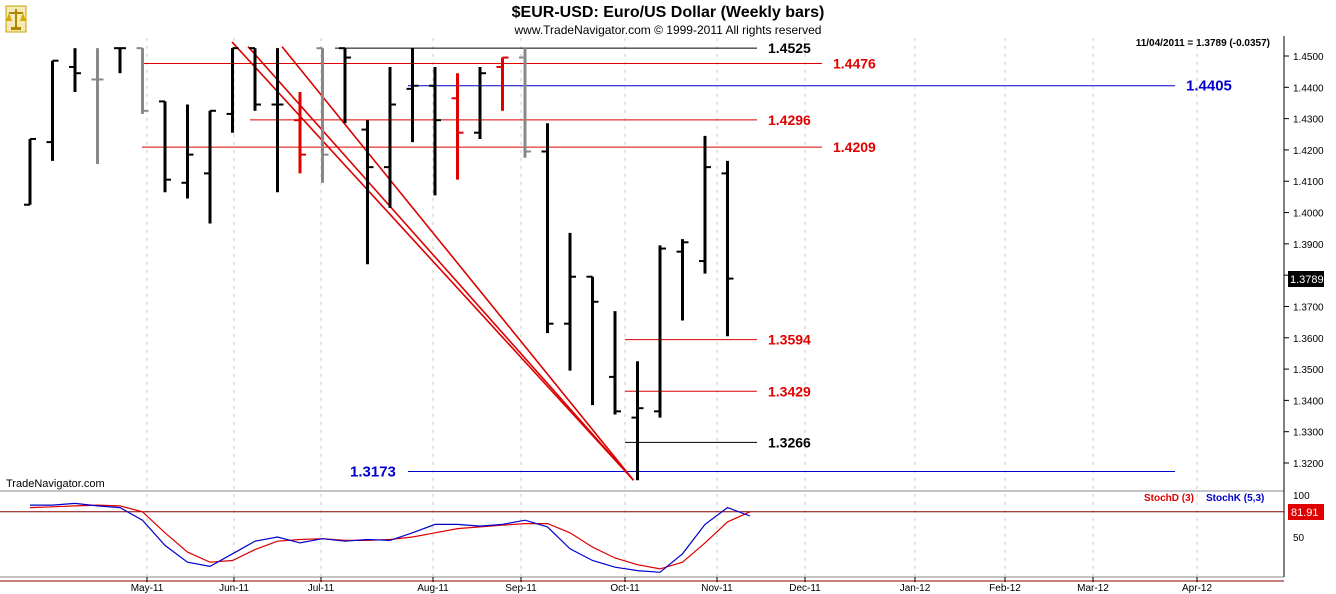 This screenshot has height=594, width=1336. I want to click on stoch-tick-label: 50, so click(1299, 538).